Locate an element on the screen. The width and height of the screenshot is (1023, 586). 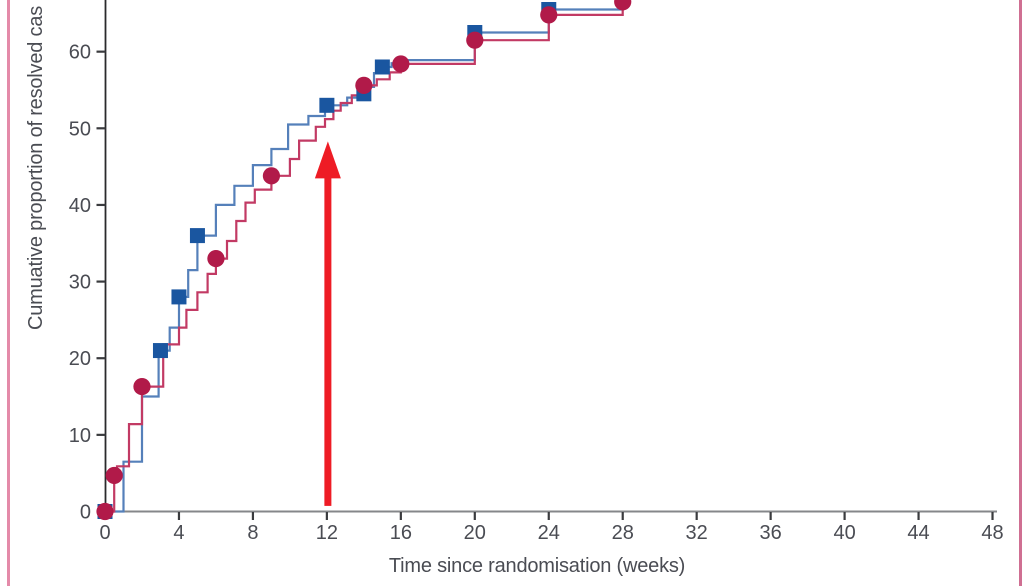
y-axis-title: Cumuative proportion of resolved cas is located at coordinates (36, 167).